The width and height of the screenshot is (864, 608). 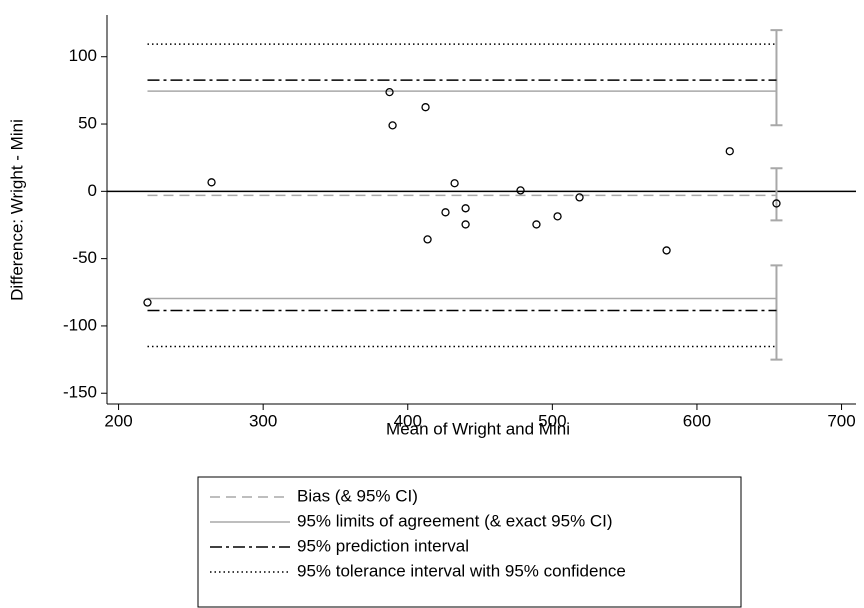 What do you see at coordinates (455, 520) in the screenshot?
I see `legend-label: 95% limits of agreement (& exact 95% CI)` at bounding box center [455, 520].